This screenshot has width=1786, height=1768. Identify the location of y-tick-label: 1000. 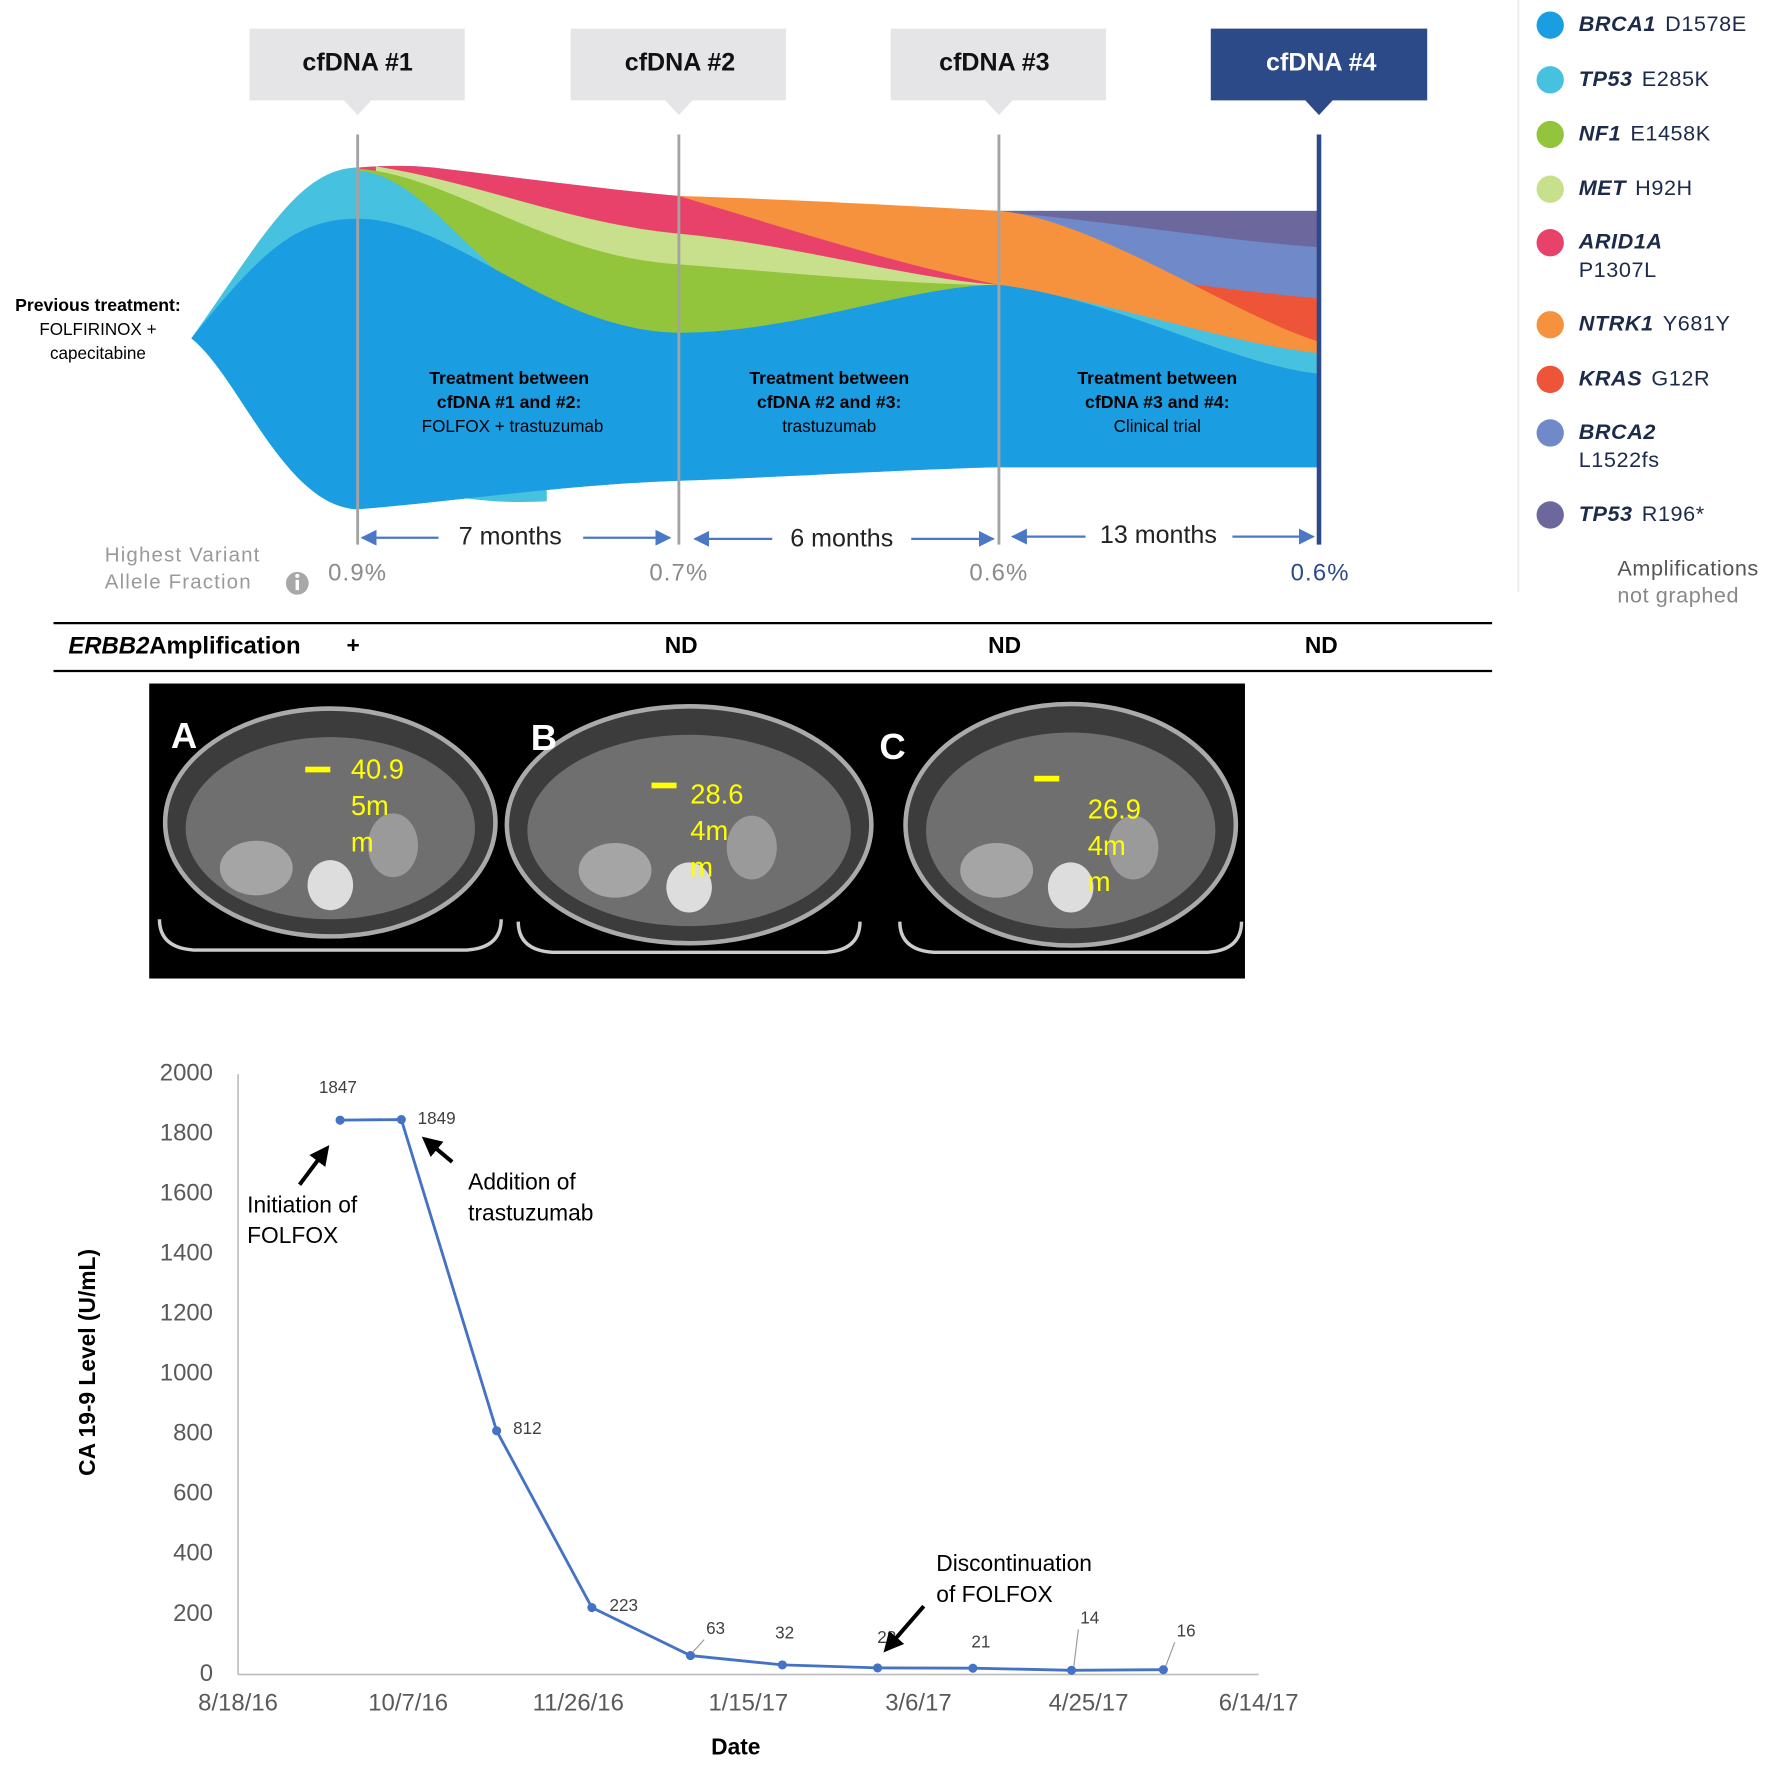
(186, 1373).